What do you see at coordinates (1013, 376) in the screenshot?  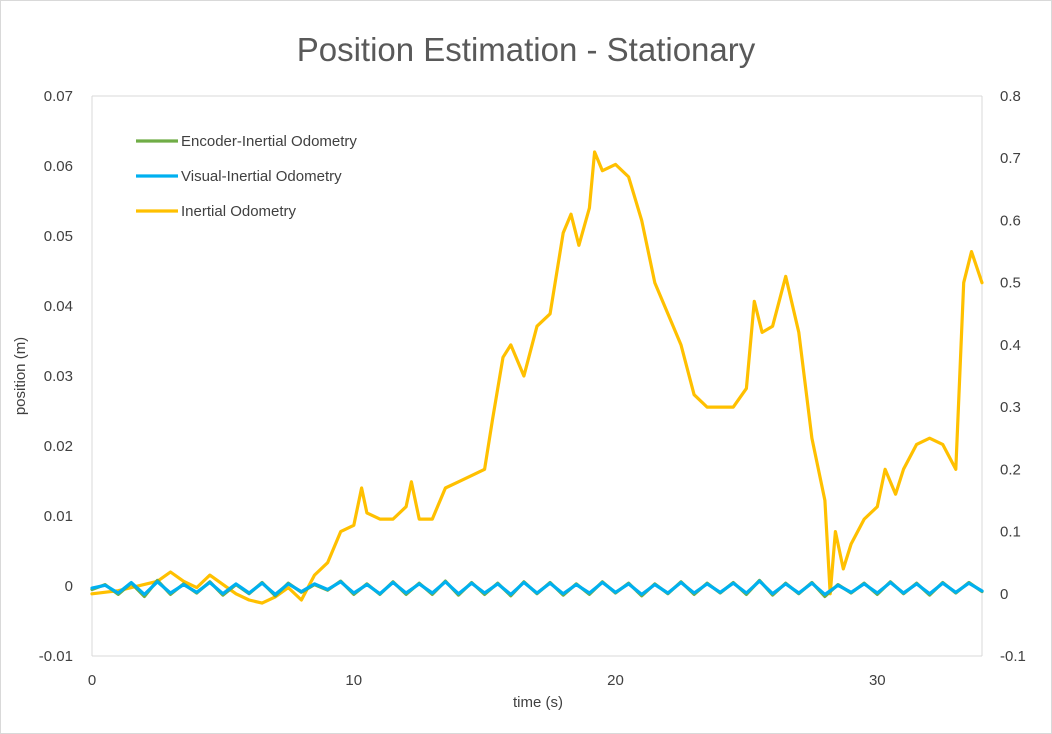 I see `y-axis-right: -0.1 0 0.1 0.2 0.3 0.4 0.5 0.6 0.7 0.8` at bounding box center [1013, 376].